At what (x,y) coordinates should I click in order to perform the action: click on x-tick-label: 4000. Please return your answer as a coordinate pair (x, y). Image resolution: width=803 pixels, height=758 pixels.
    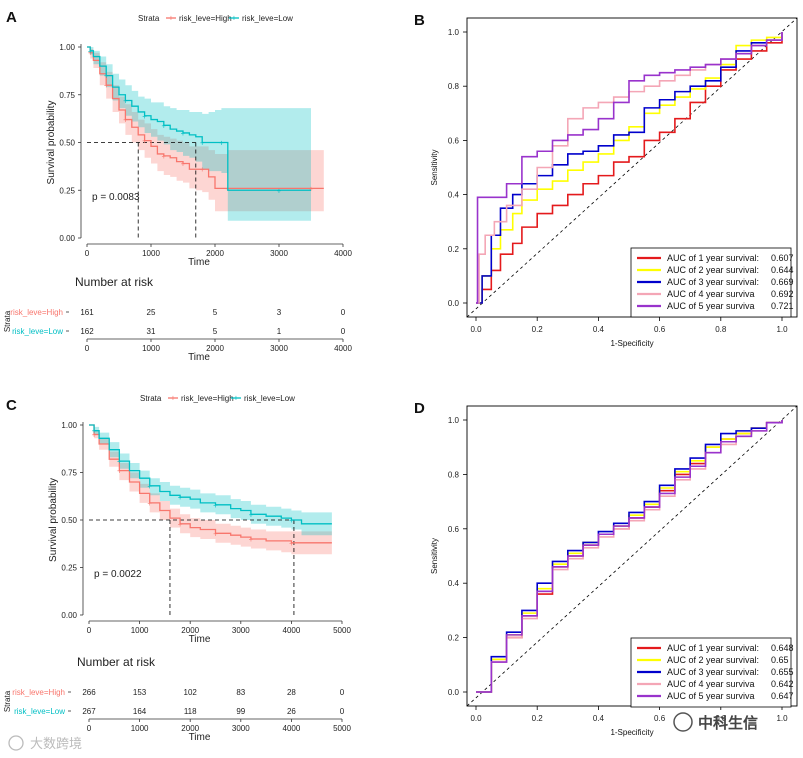
    Looking at the image, I should click on (292, 630).